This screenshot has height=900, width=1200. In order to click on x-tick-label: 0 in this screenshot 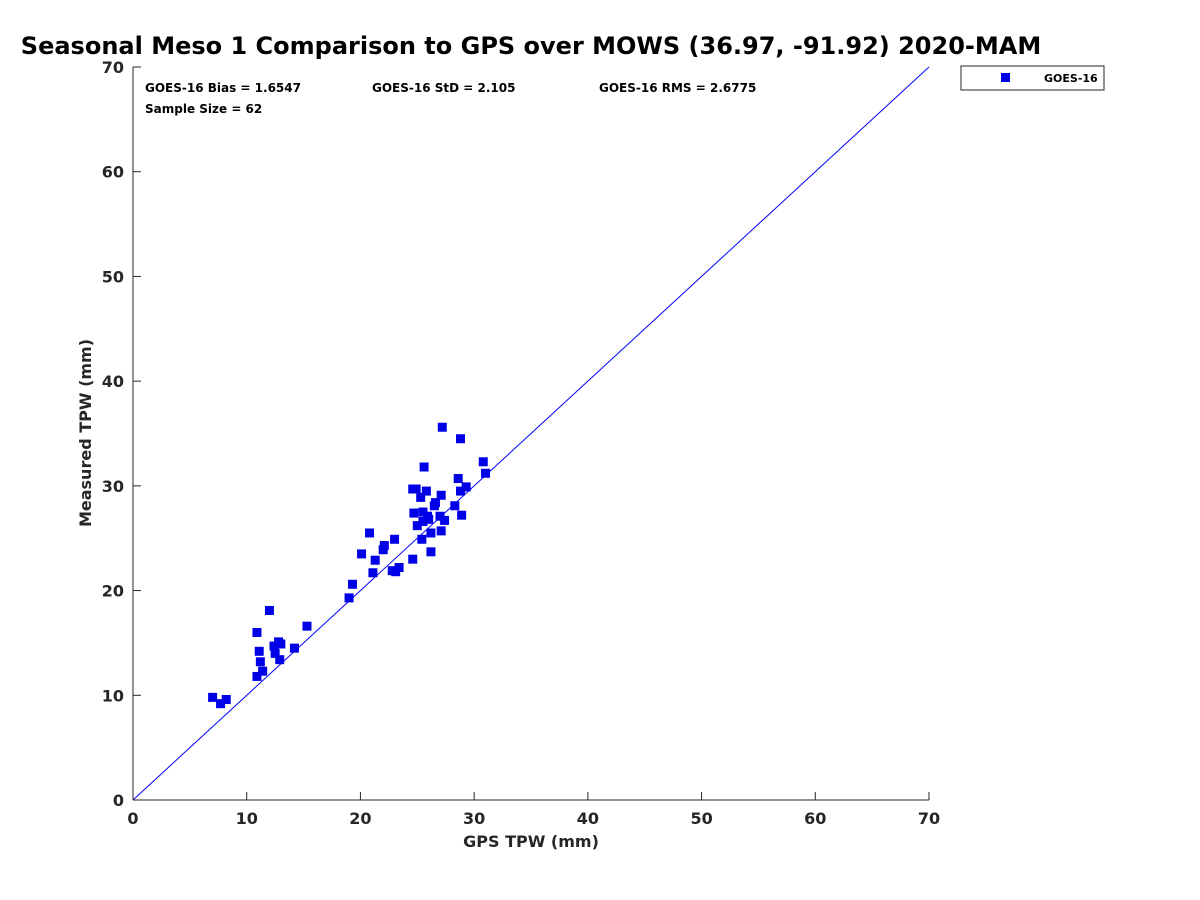, I will do `click(132, 818)`.